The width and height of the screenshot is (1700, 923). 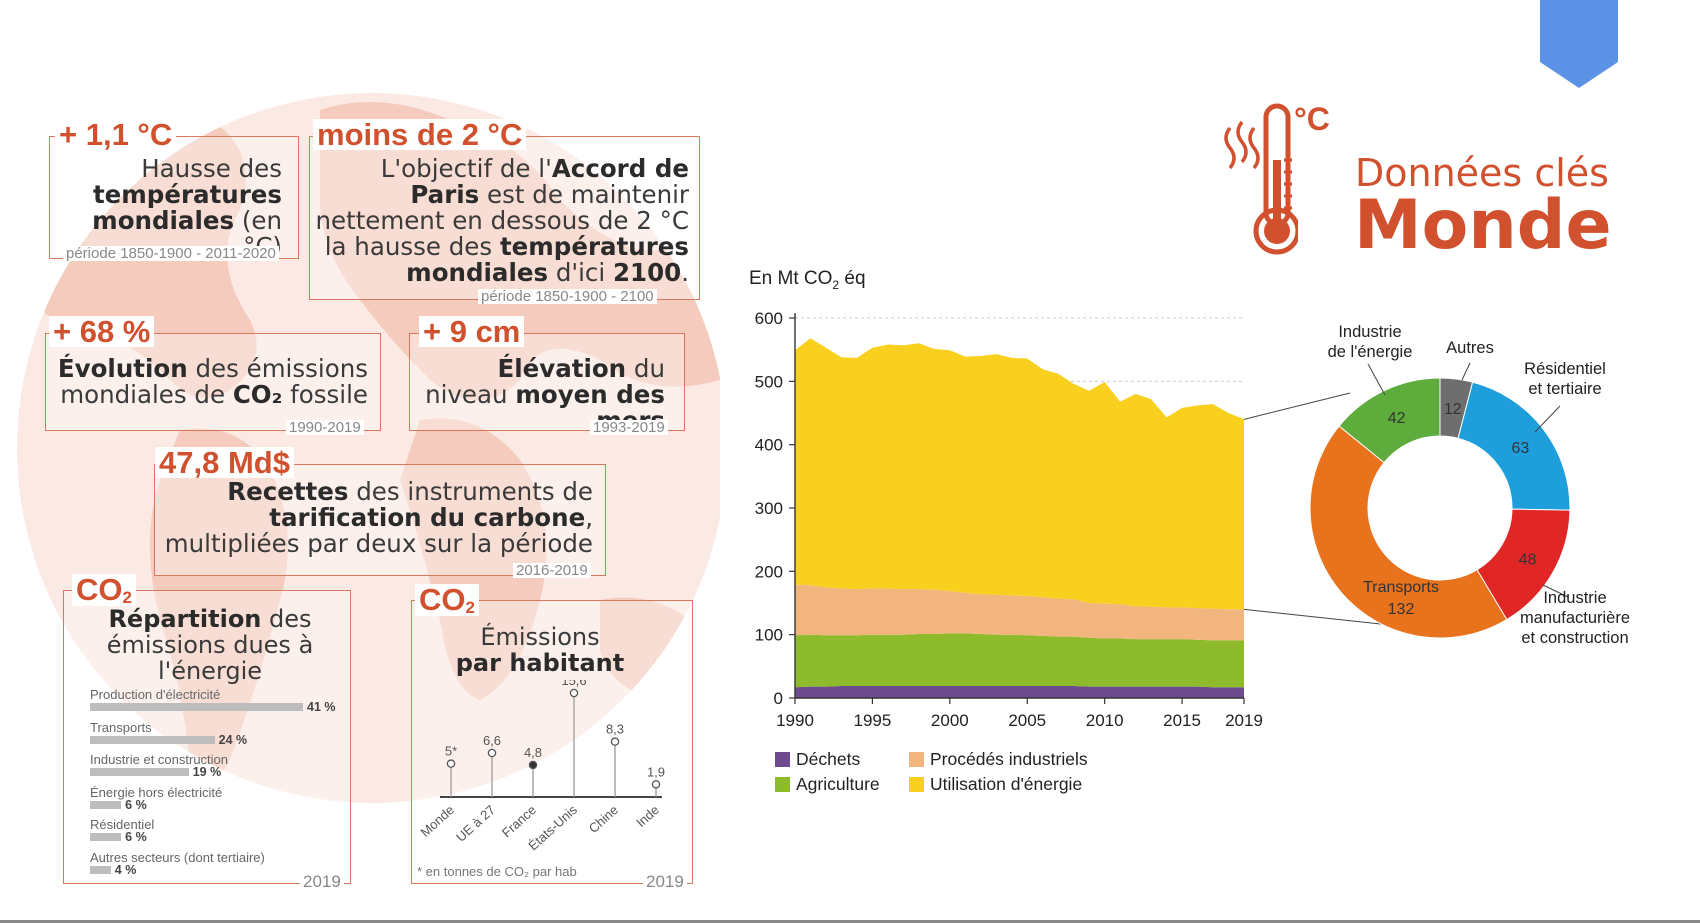 What do you see at coordinates (1401, 587) in the screenshot?
I see `donut-label-transports: Transports` at bounding box center [1401, 587].